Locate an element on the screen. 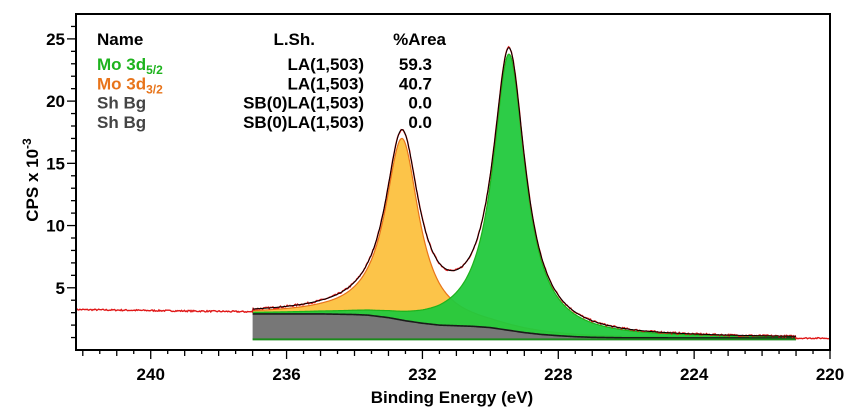  x-tick-label: 228 is located at coordinates (558, 374).